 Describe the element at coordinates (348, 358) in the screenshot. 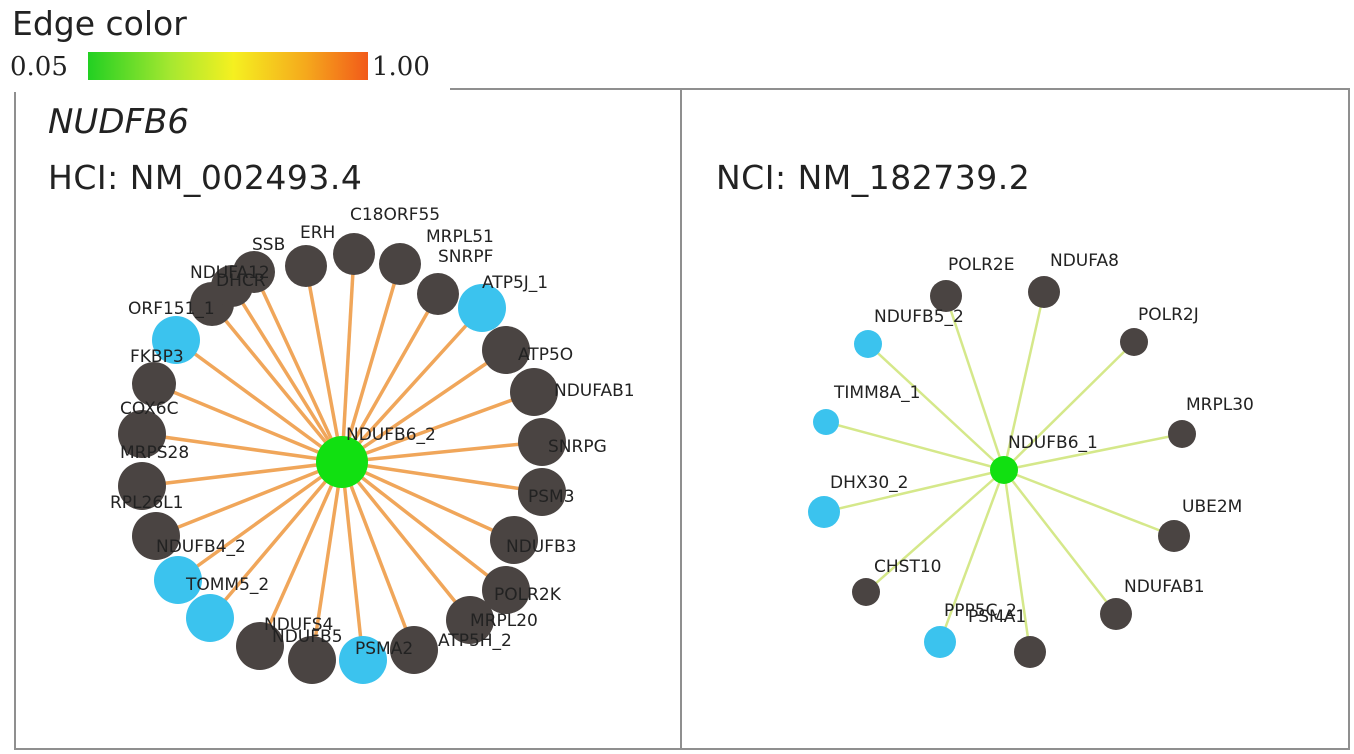

I see `left-edge-c18orf55` at that location.